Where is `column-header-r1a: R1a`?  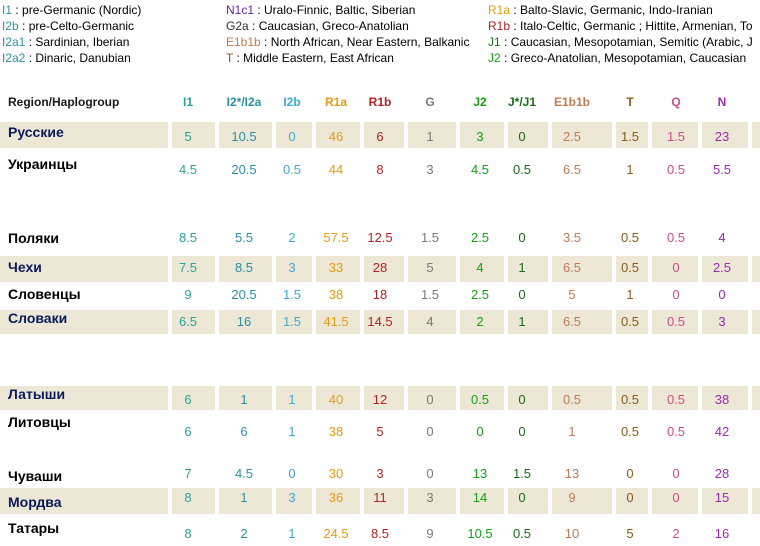
column-header-r1a: R1a is located at coordinates (335, 102).